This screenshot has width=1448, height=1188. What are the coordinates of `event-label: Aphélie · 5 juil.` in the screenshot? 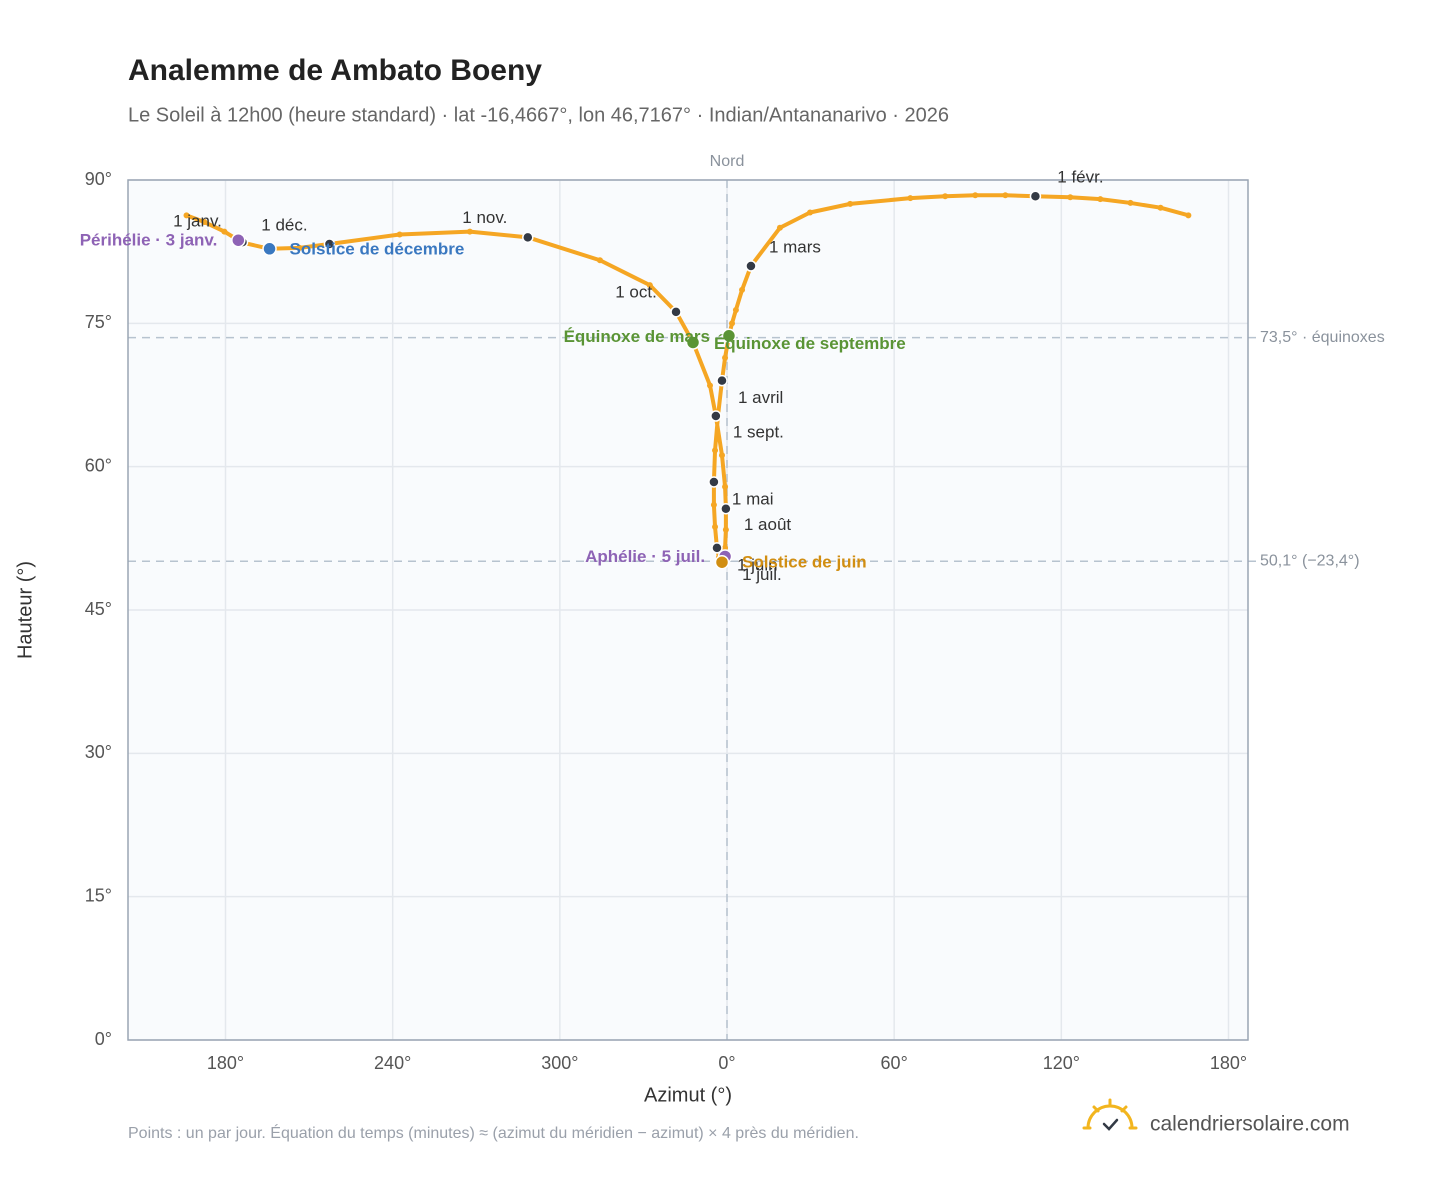 It's located at (645, 556).